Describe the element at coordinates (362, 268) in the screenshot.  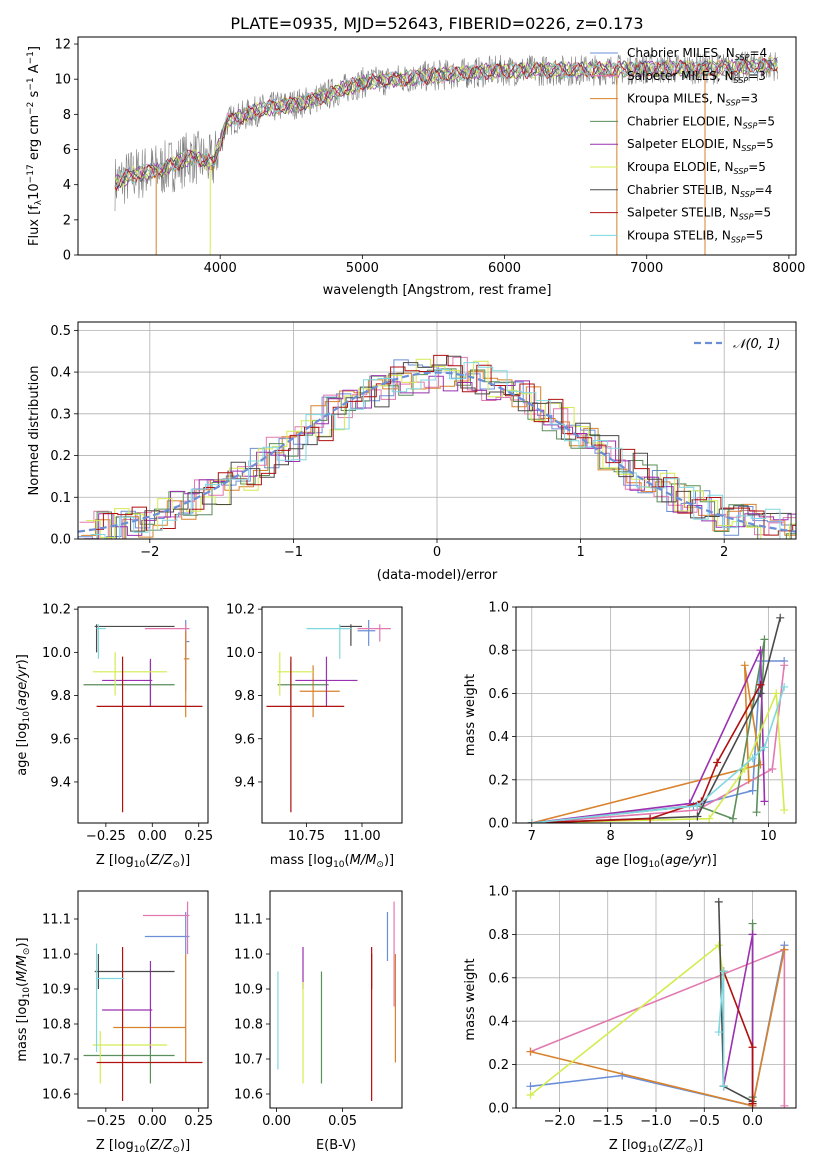
I see `x-tick-label: 5000` at that location.